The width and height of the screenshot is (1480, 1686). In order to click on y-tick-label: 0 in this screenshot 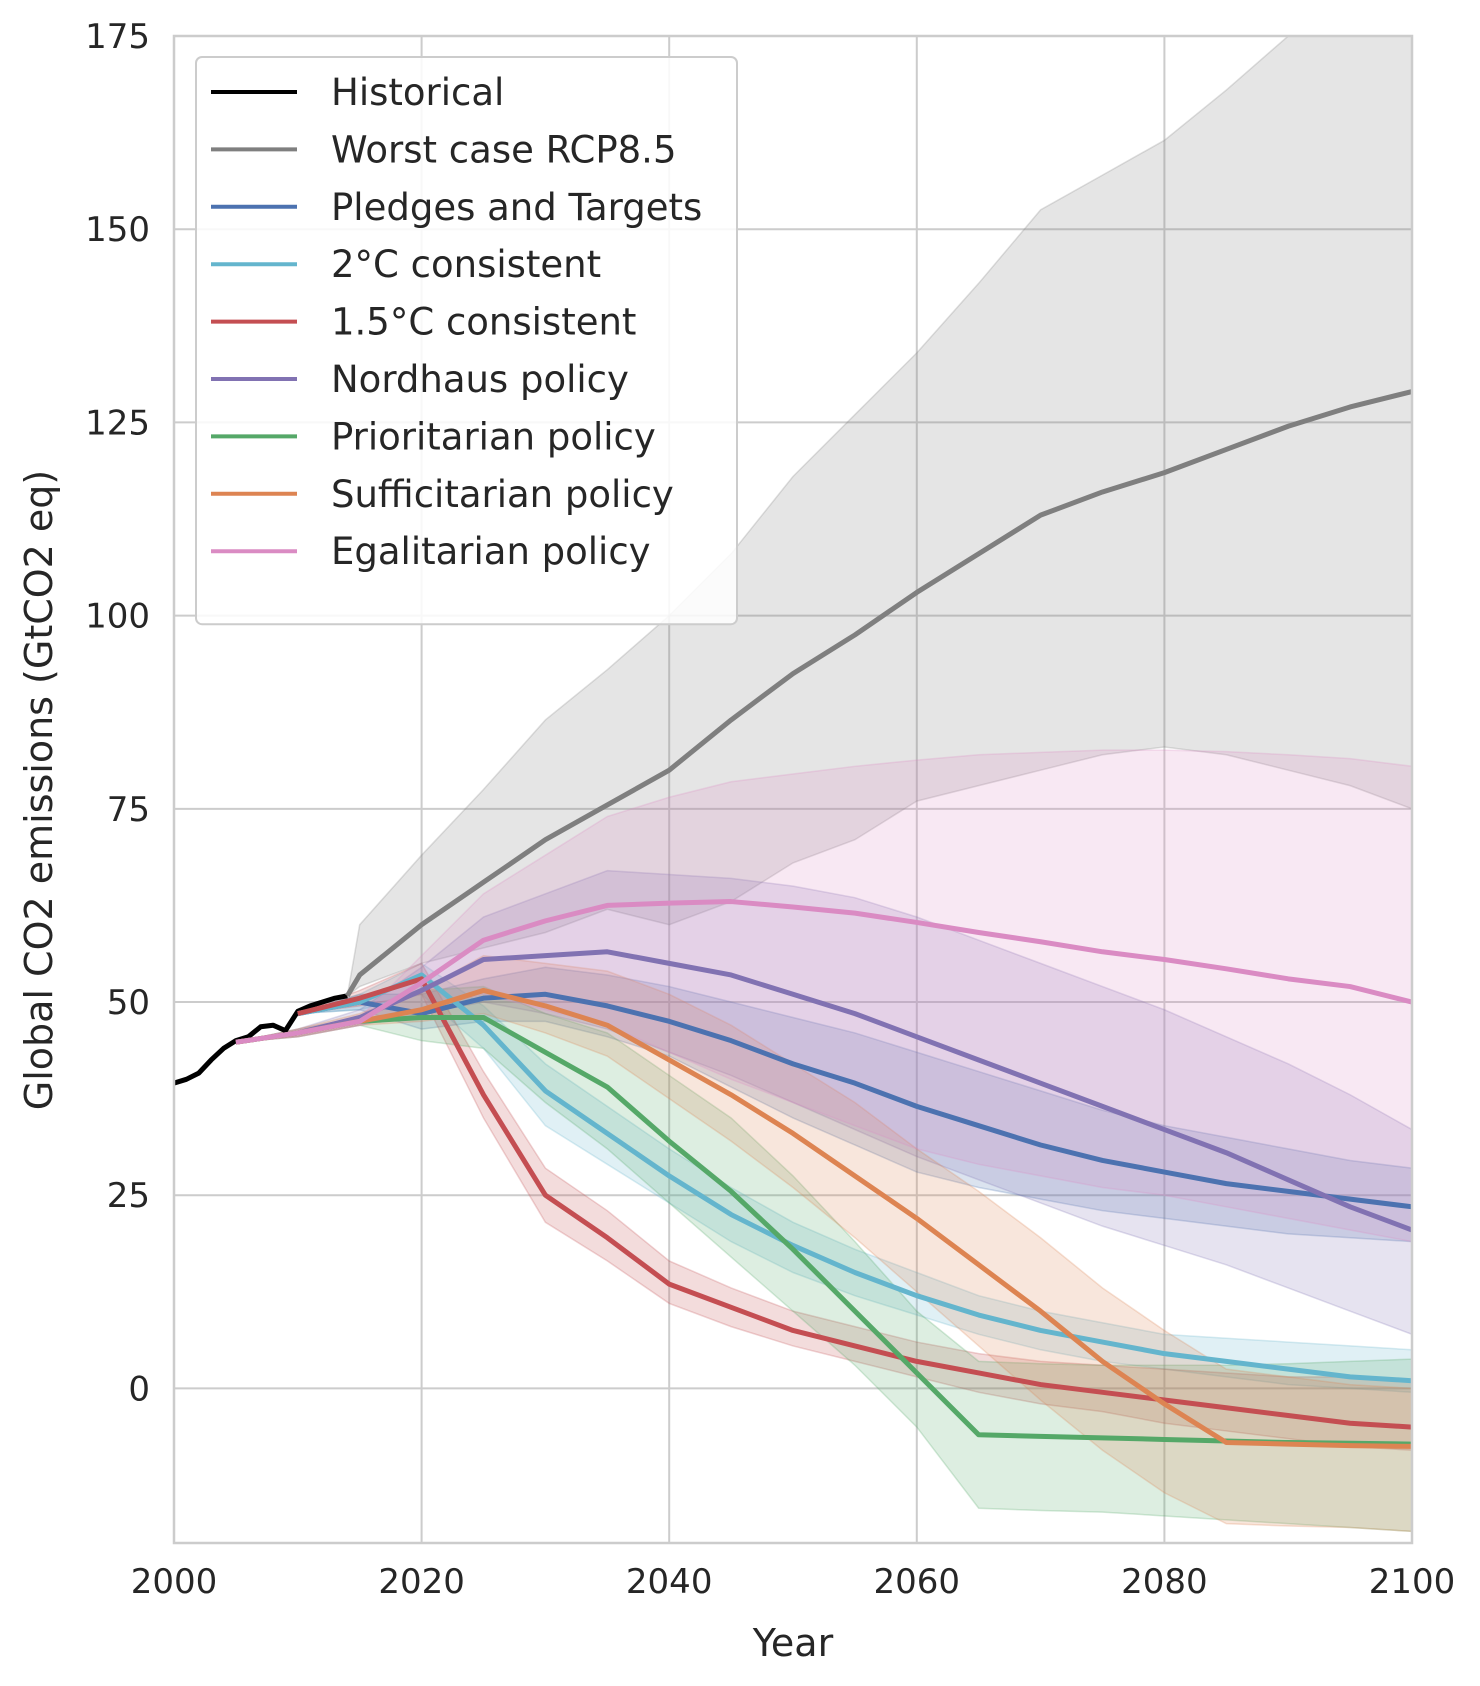, I will do `click(139, 1389)`.